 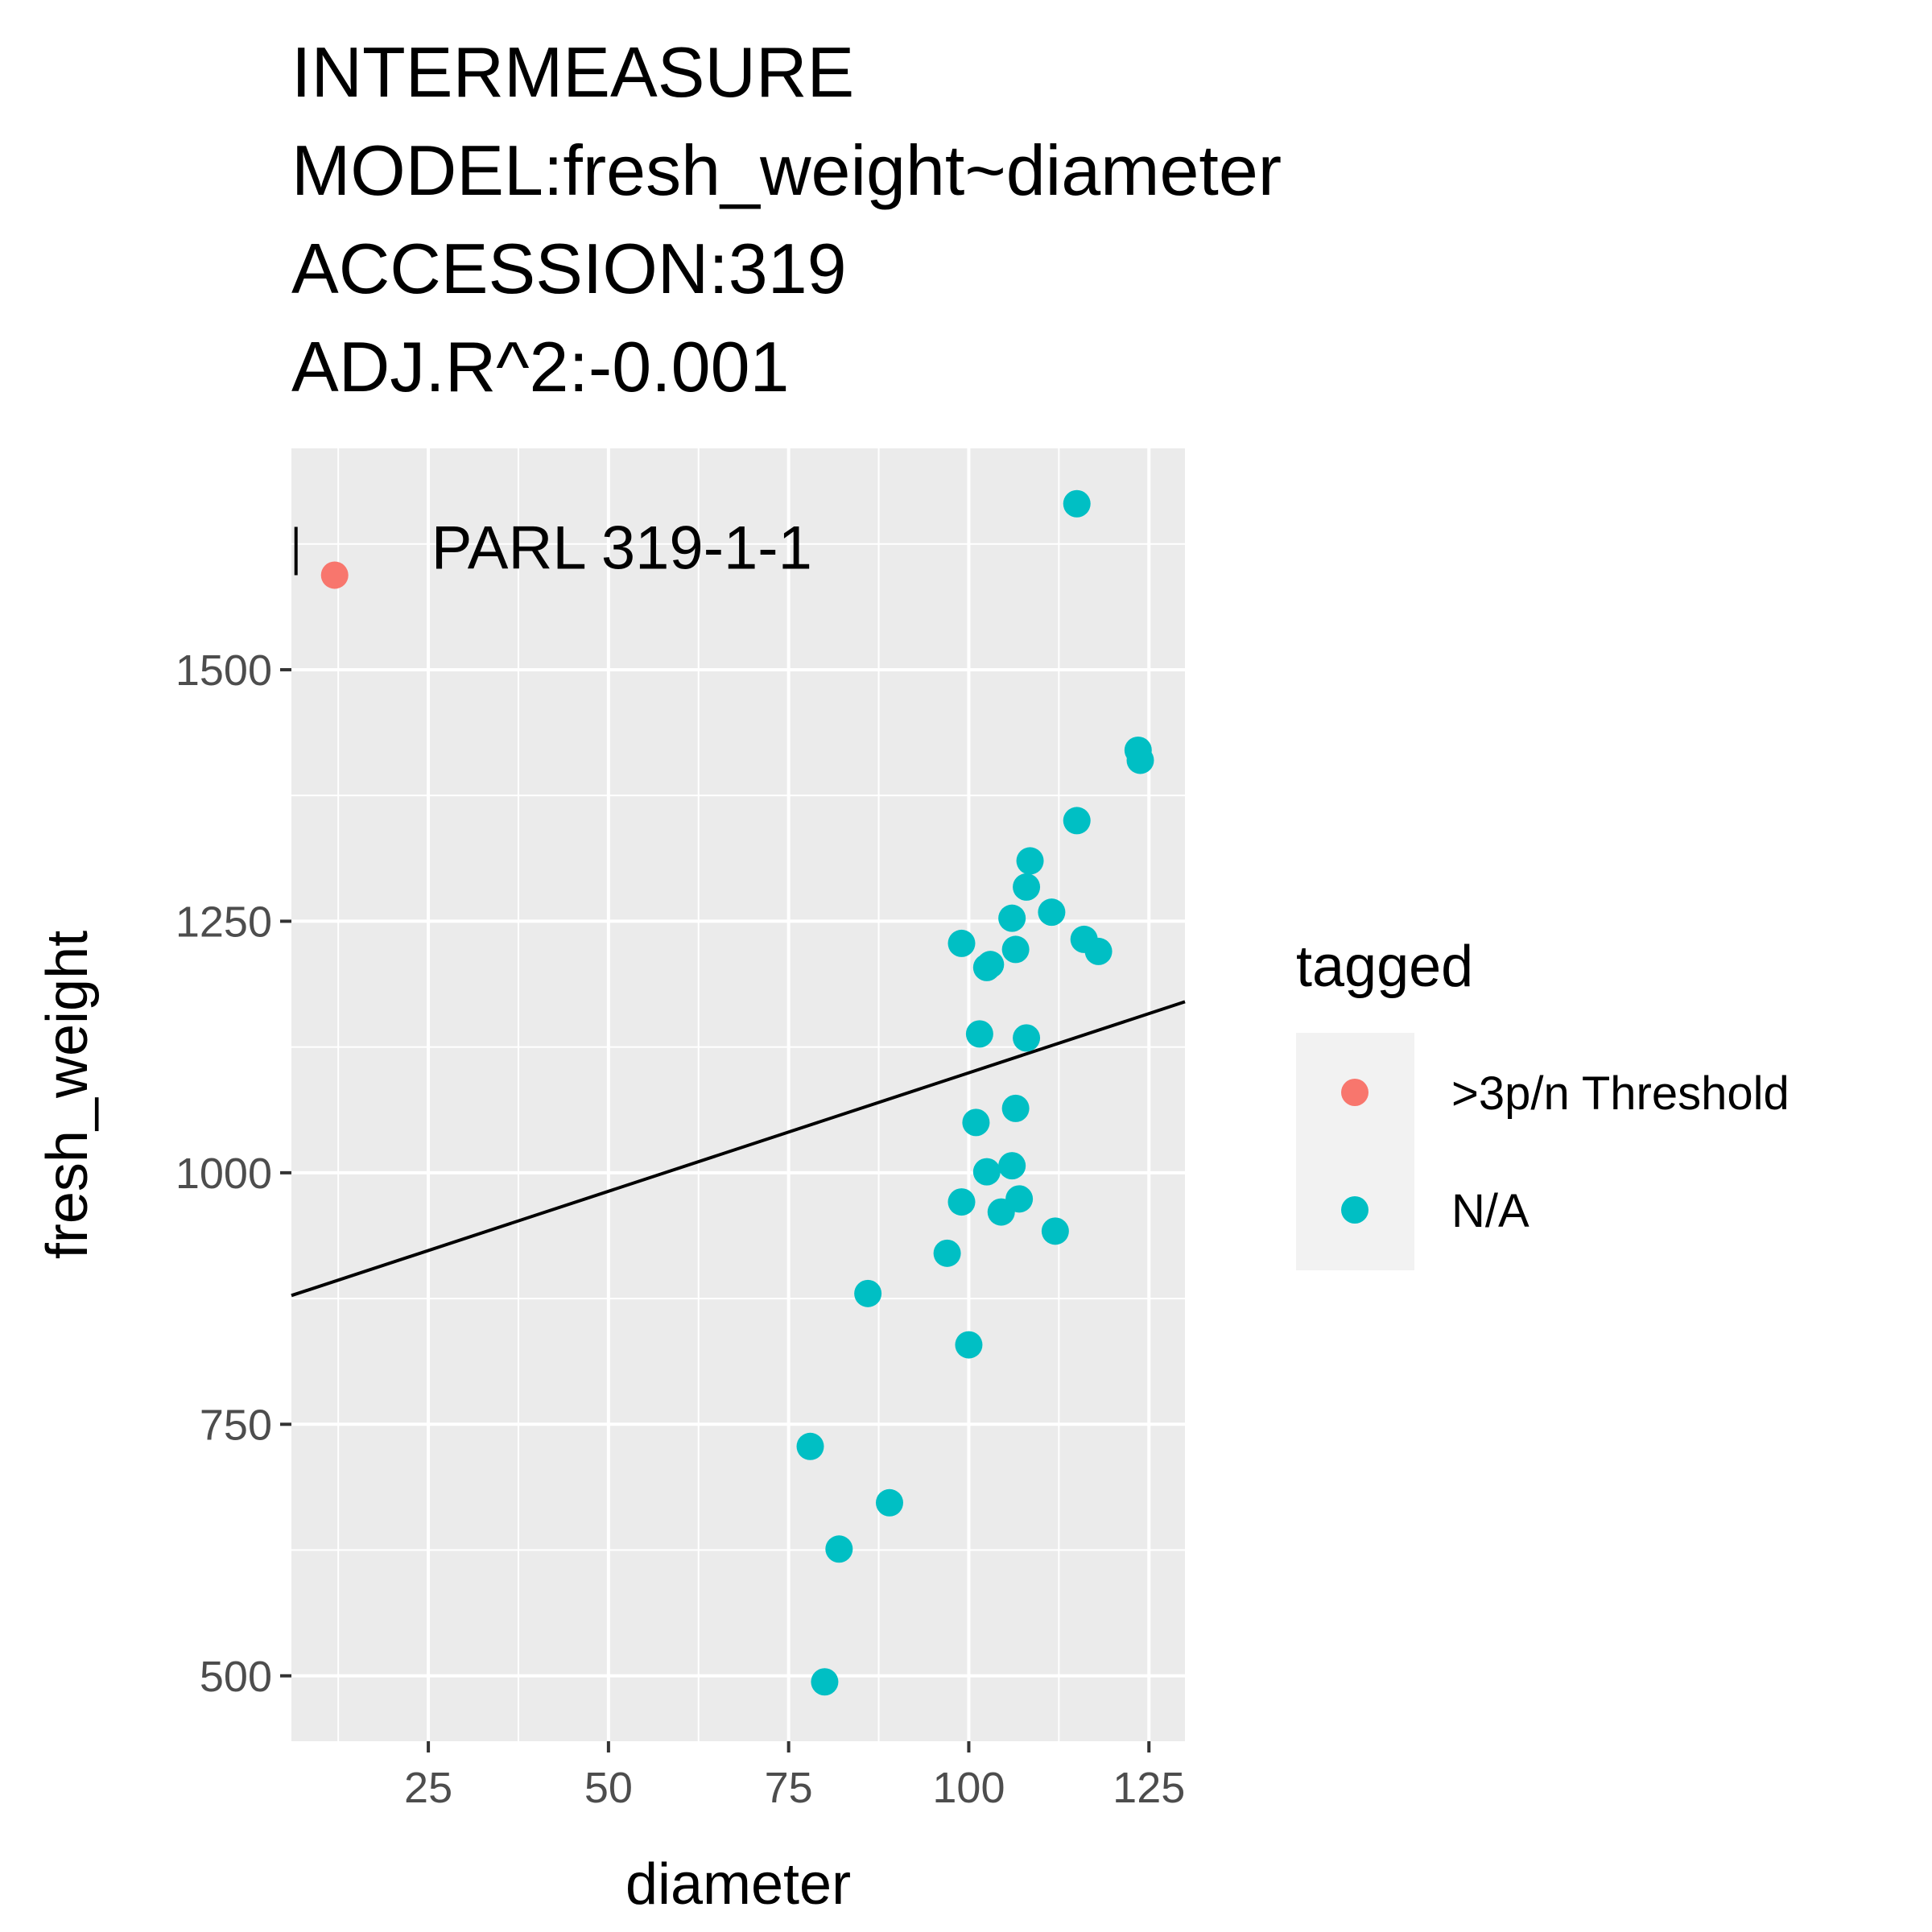 I want to click on fit-layer, so click(x=738, y=1149).